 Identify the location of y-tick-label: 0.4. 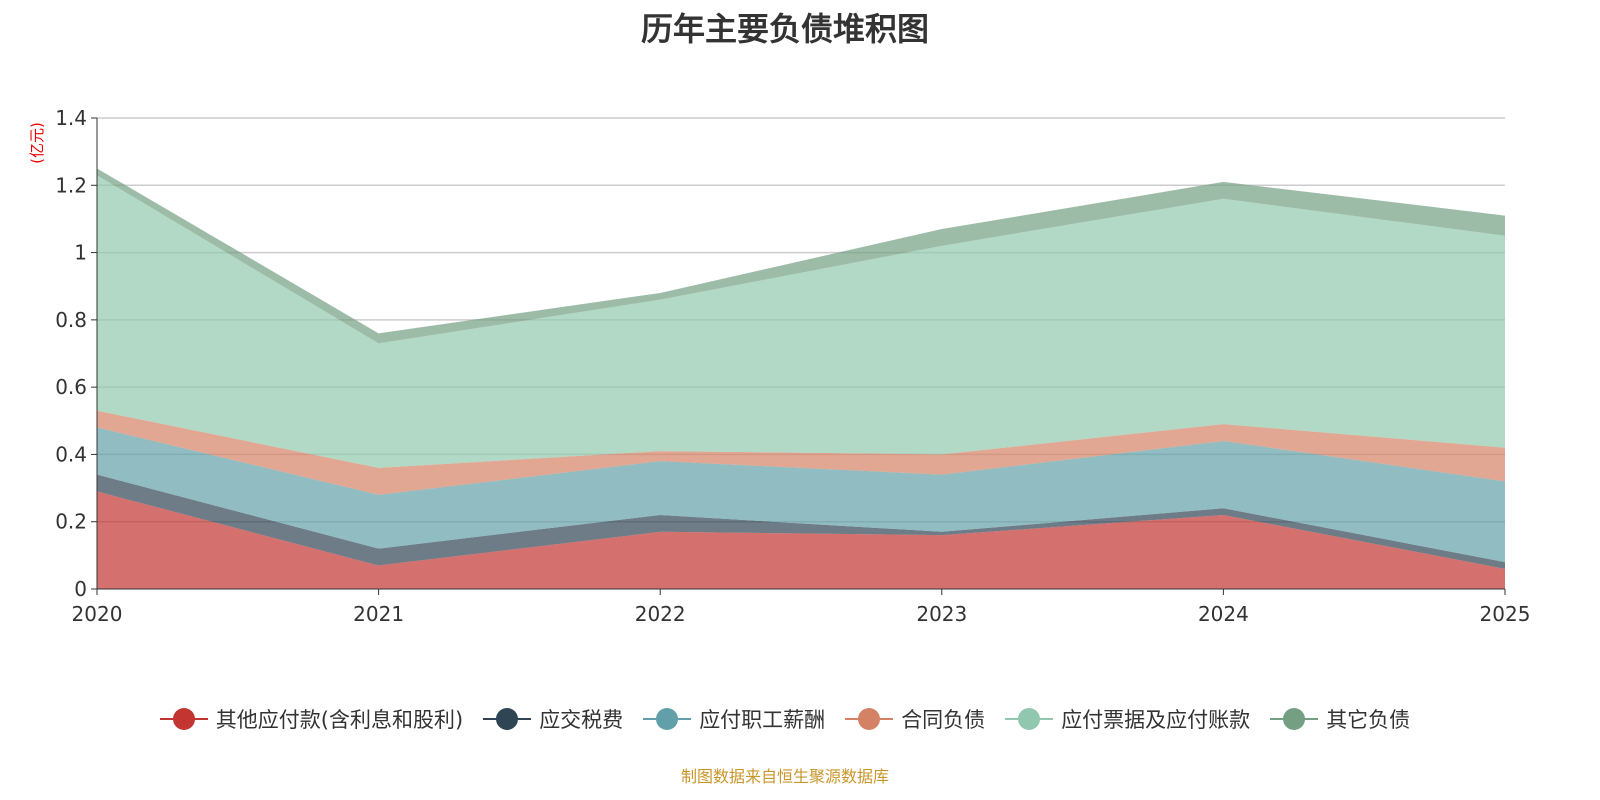
(71, 454).